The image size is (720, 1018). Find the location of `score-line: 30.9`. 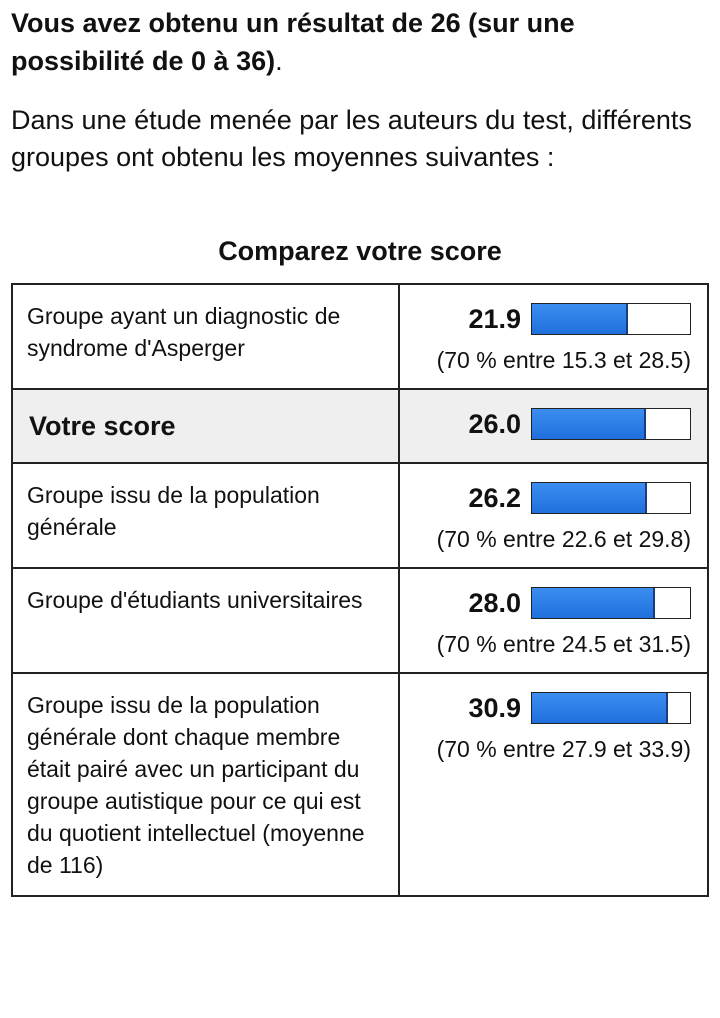

score-line: 30.9 is located at coordinates (552, 708).